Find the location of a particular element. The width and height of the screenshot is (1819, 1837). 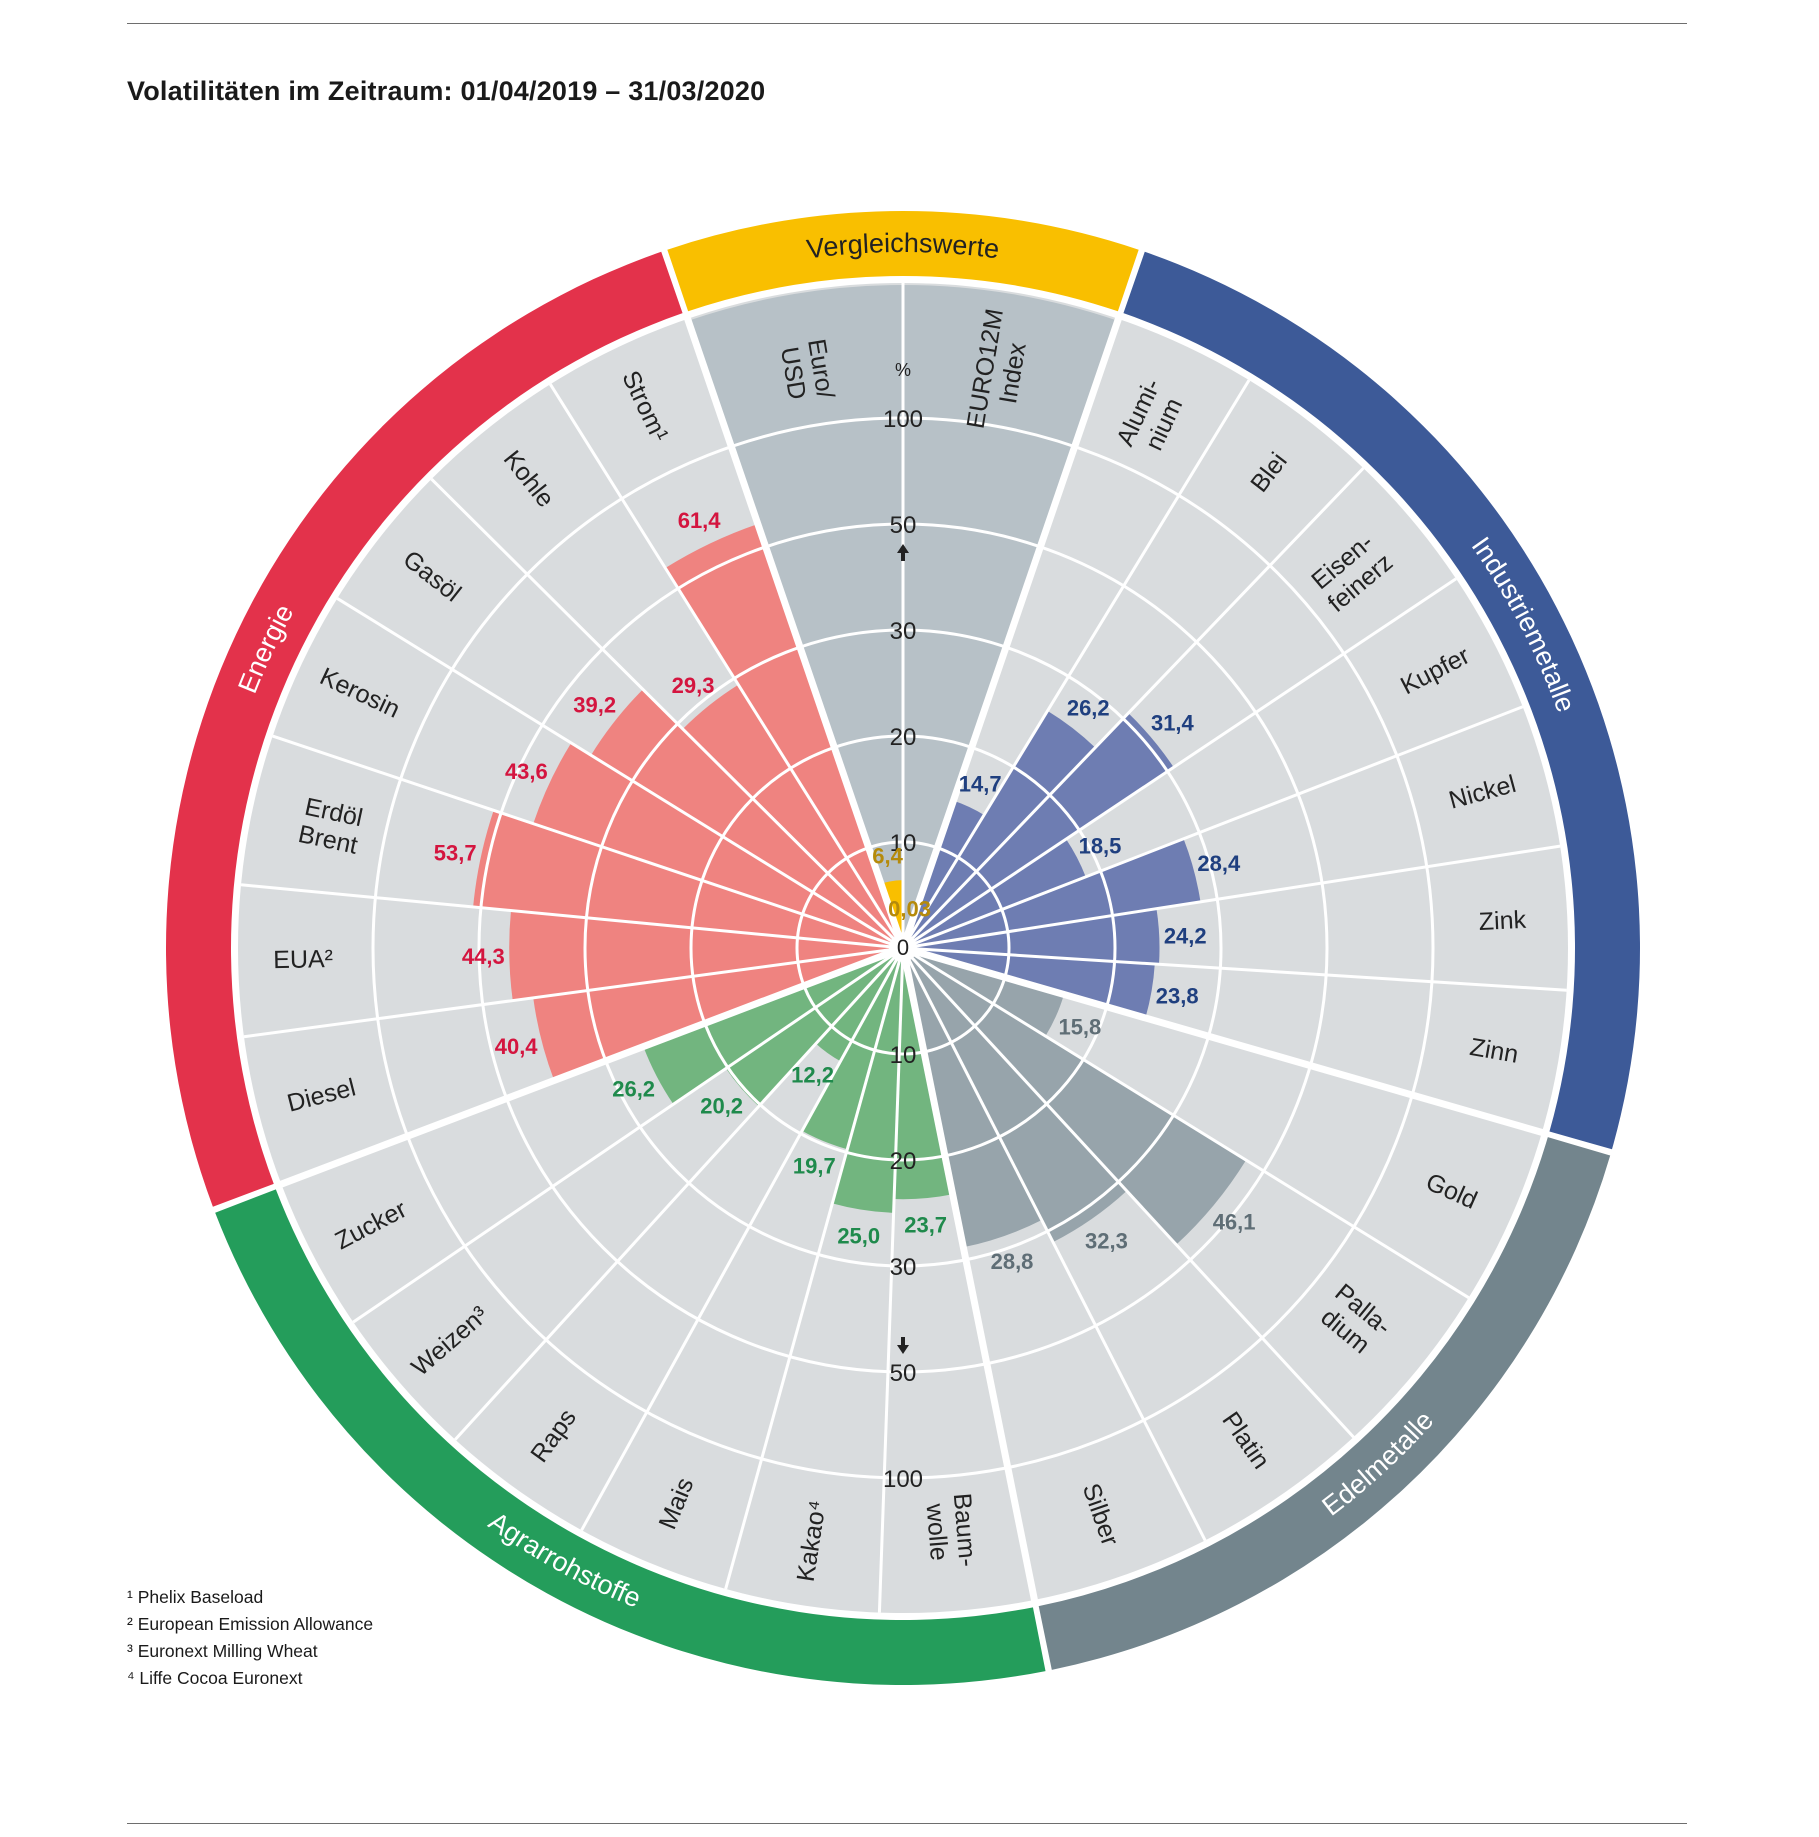

value-label-zinn: 23,8 is located at coordinates (1177, 996).